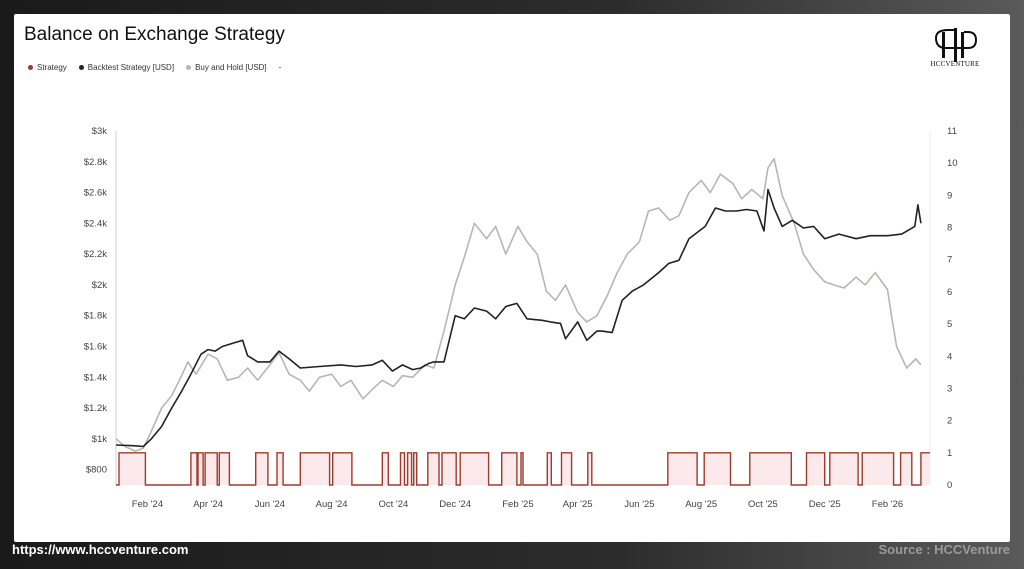 Image resolution: width=1024 pixels, height=569 pixels. I want to click on legend-item-strategy: Strategy, so click(47, 67).